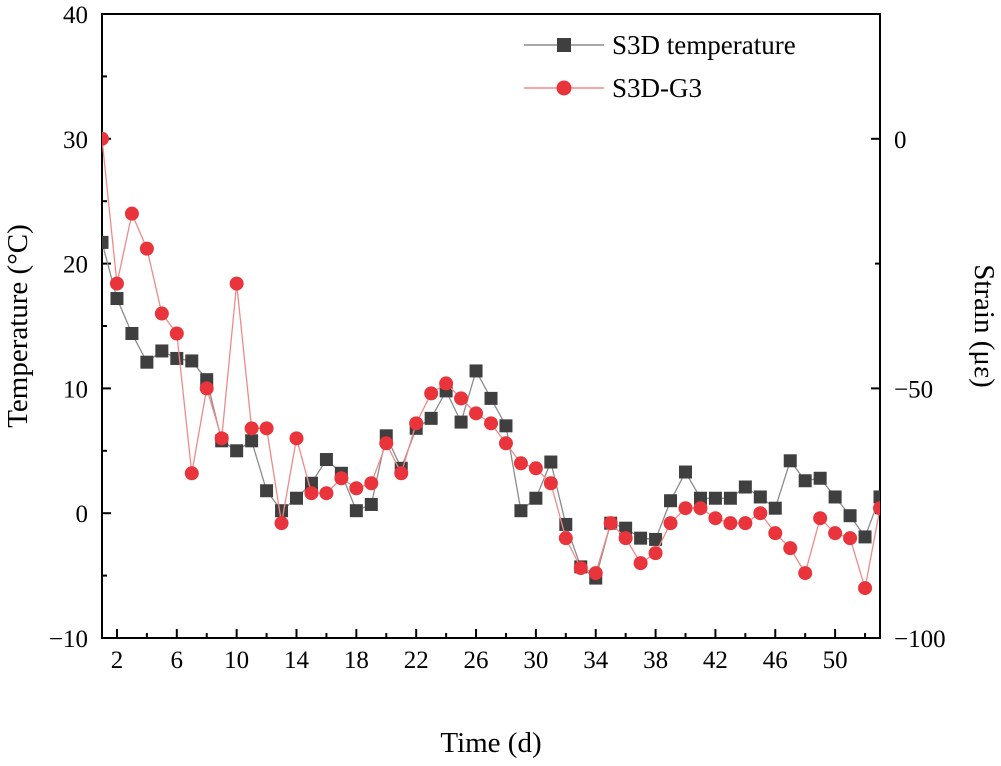  What do you see at coordinates (177, 660) in the screenshot?
I see `x-tick-label: 6` at bounding box center [177, 660].